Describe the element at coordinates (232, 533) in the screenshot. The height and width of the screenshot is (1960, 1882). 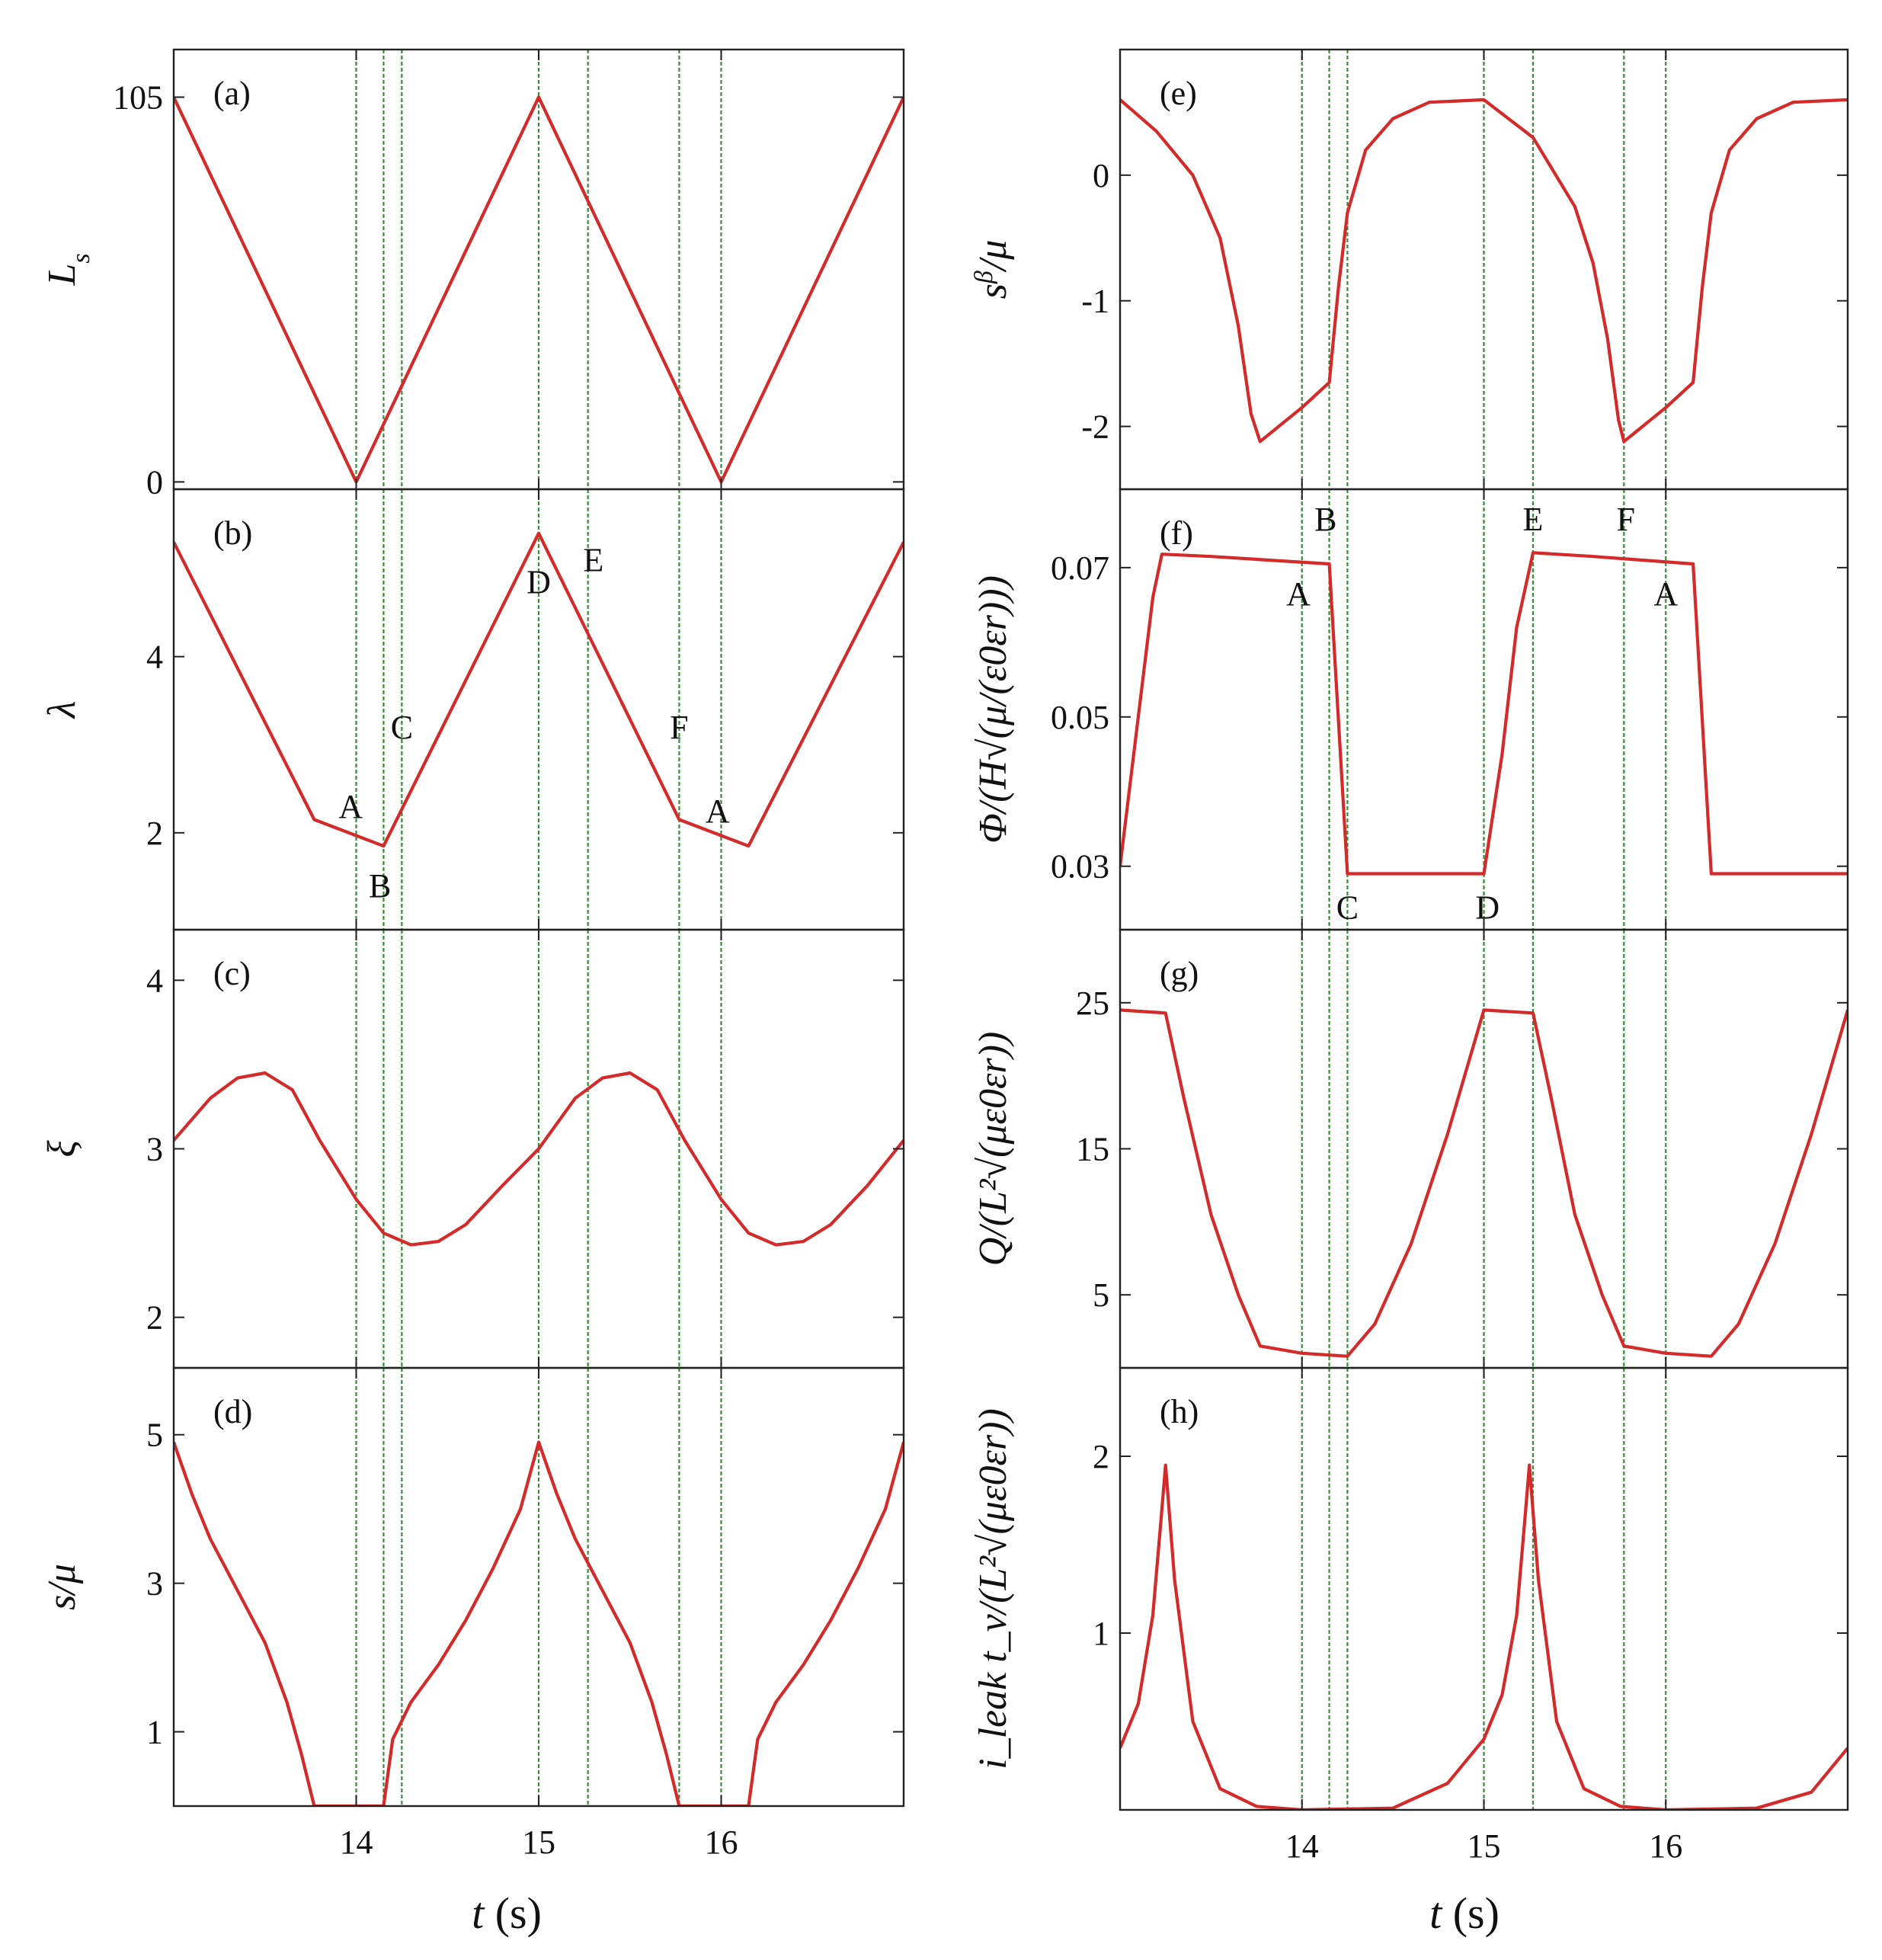
I see `panel-label: (b)` at that location.